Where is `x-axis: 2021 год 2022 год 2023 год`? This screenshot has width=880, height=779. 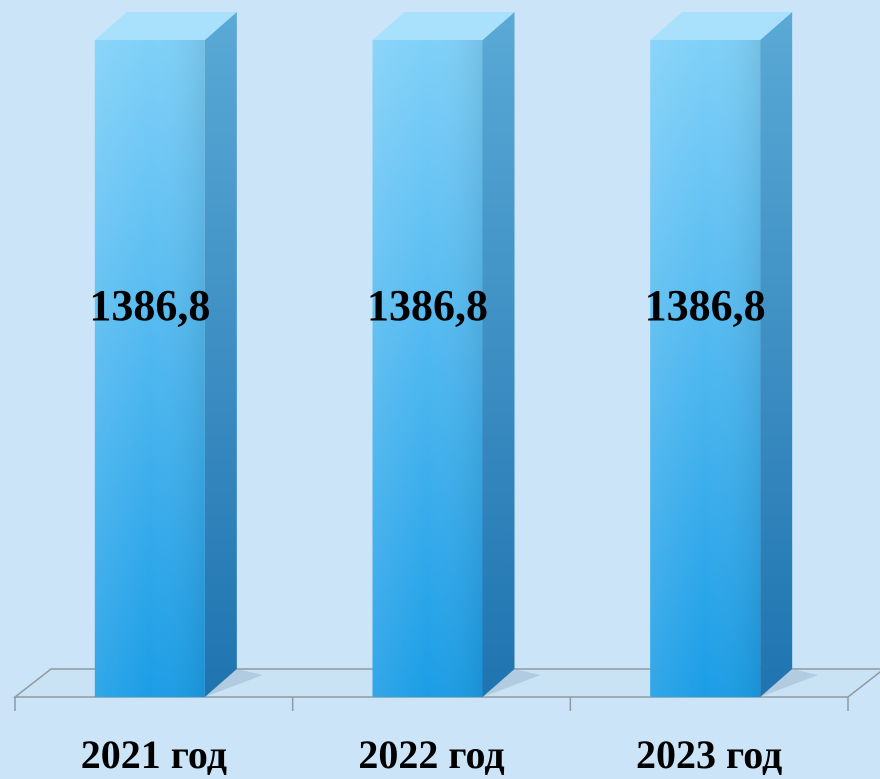
x-axis: 2021 год 2022 год 2023 год is located at coordinates (431, 737).